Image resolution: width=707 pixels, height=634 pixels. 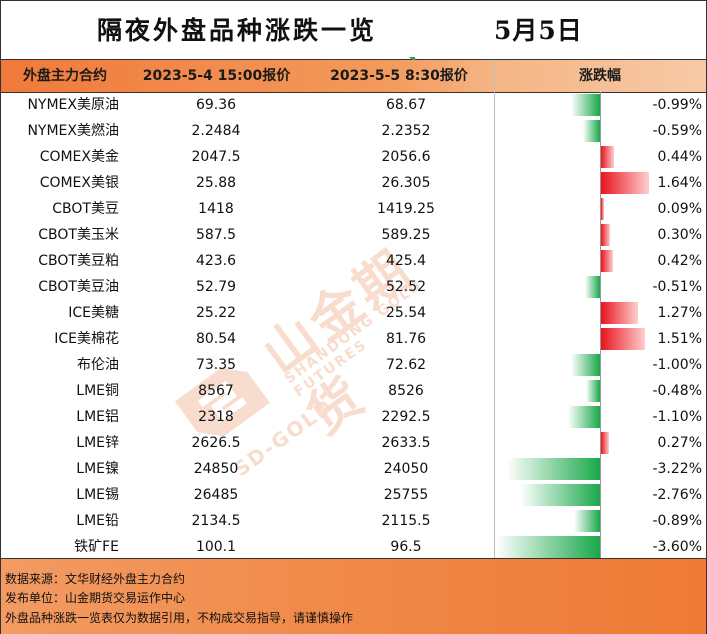 I want to click on change-percent: 0.30%, so click(x=679, y=235).